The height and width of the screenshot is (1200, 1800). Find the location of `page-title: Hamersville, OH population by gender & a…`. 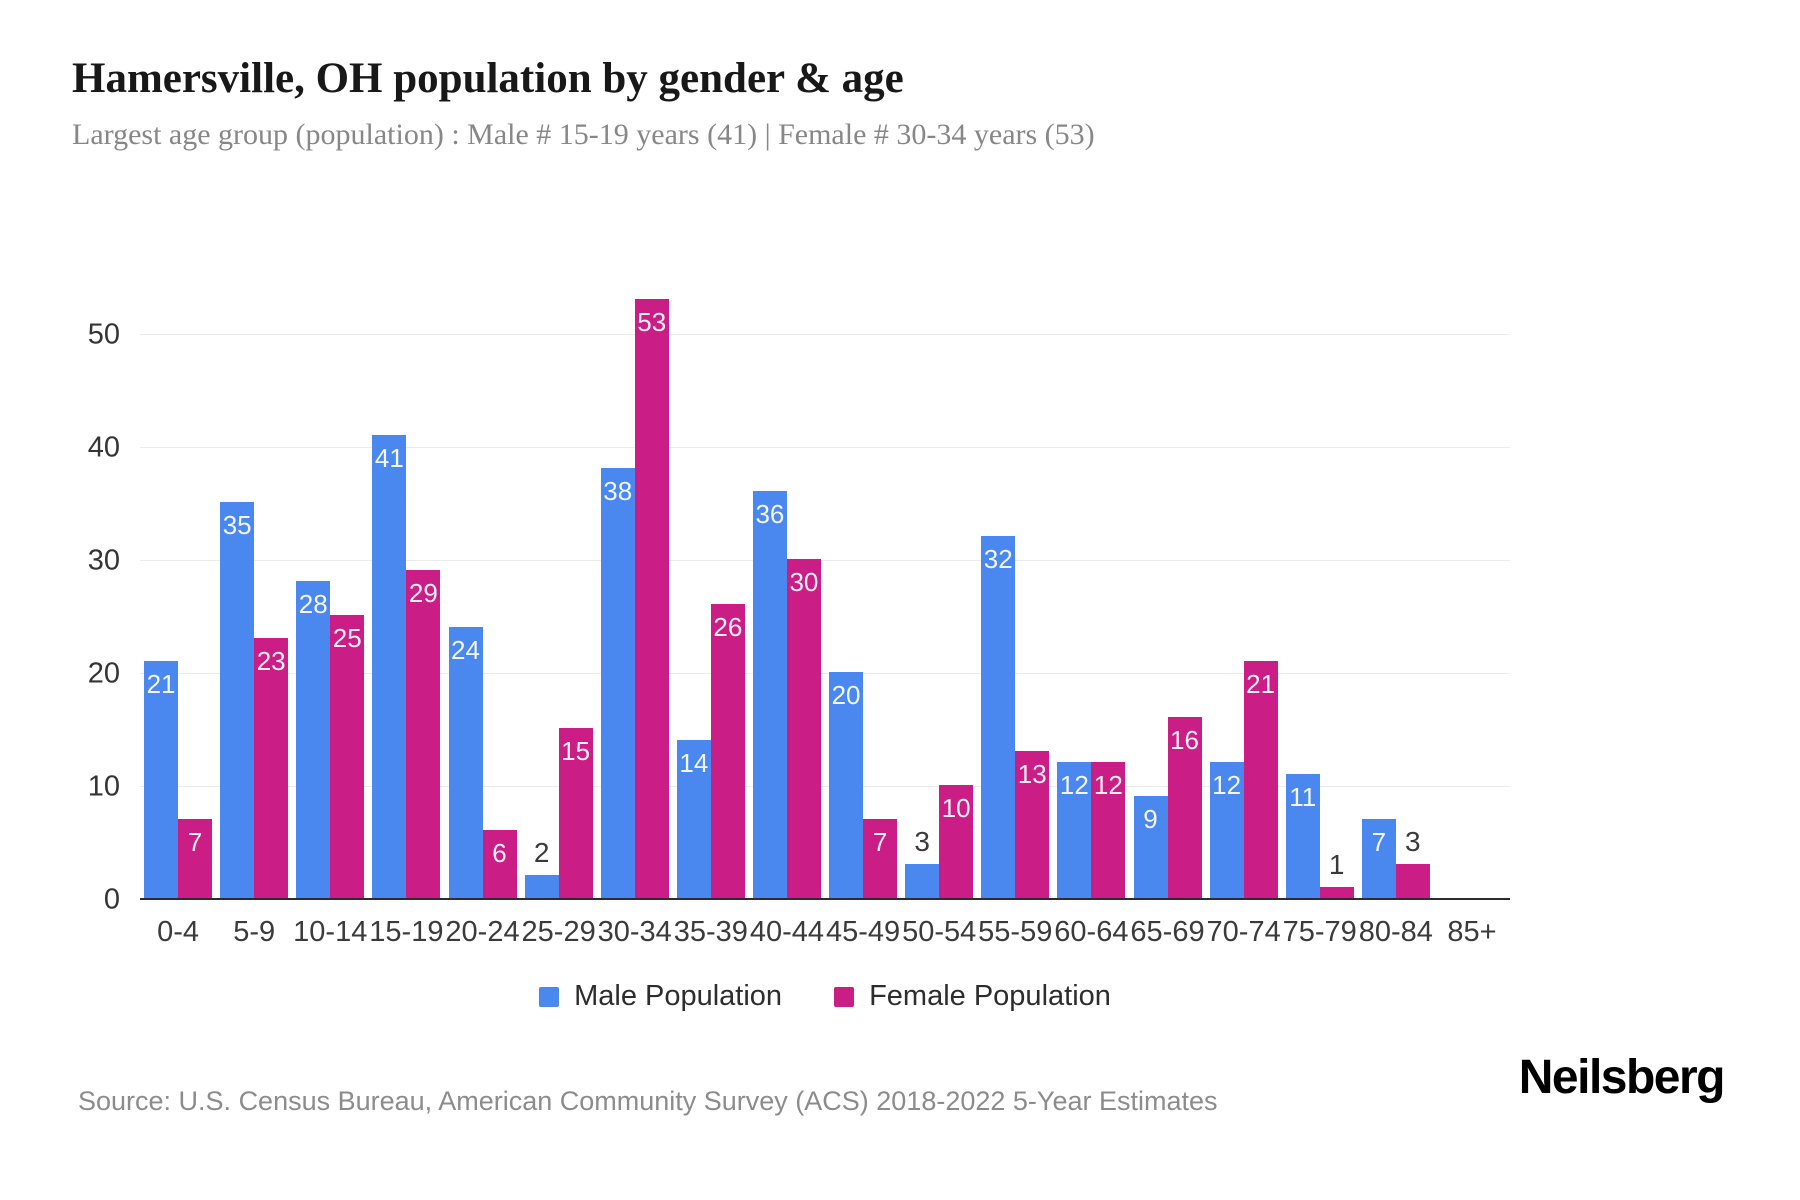

page-title: Hamersville, OH population by gender & a… is located at coordinates (488, 78).